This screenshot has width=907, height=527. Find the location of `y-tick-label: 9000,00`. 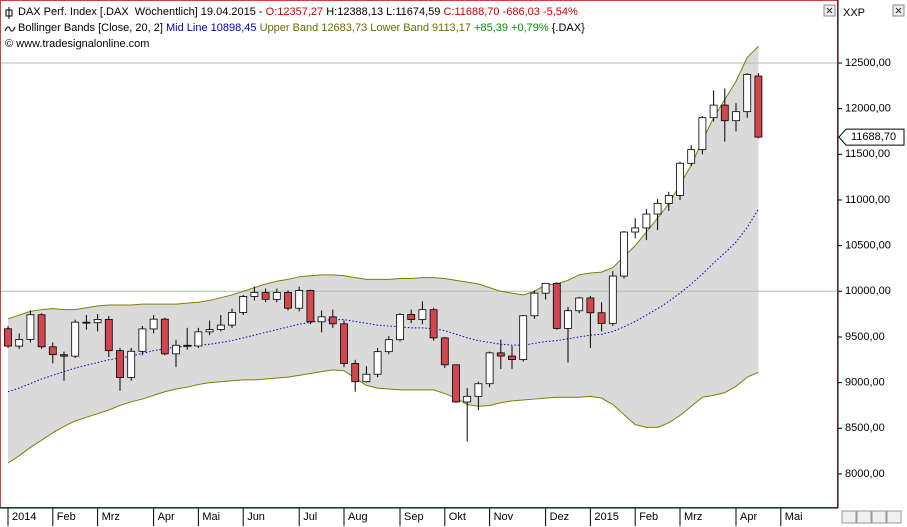

y-tick-label: 9000,00 is located at coordinates (865, 383).